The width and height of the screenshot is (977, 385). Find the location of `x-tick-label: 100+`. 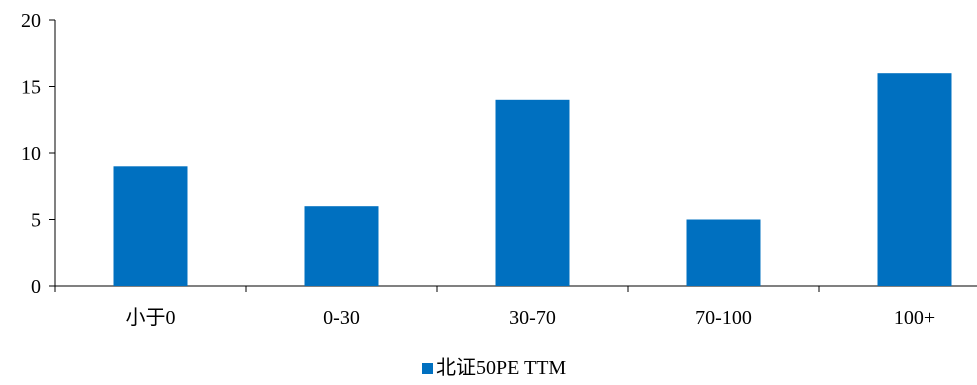

x-tick-label: 100+ is located at coordinates (914, 318).